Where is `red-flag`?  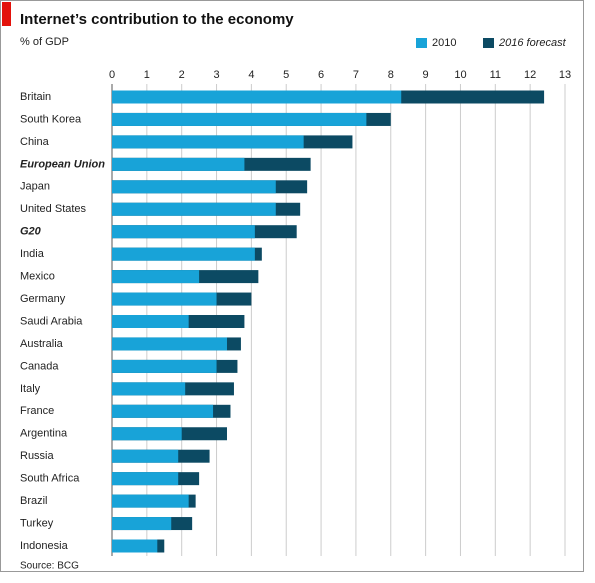
red-flag is located at coordinates (6, 14).